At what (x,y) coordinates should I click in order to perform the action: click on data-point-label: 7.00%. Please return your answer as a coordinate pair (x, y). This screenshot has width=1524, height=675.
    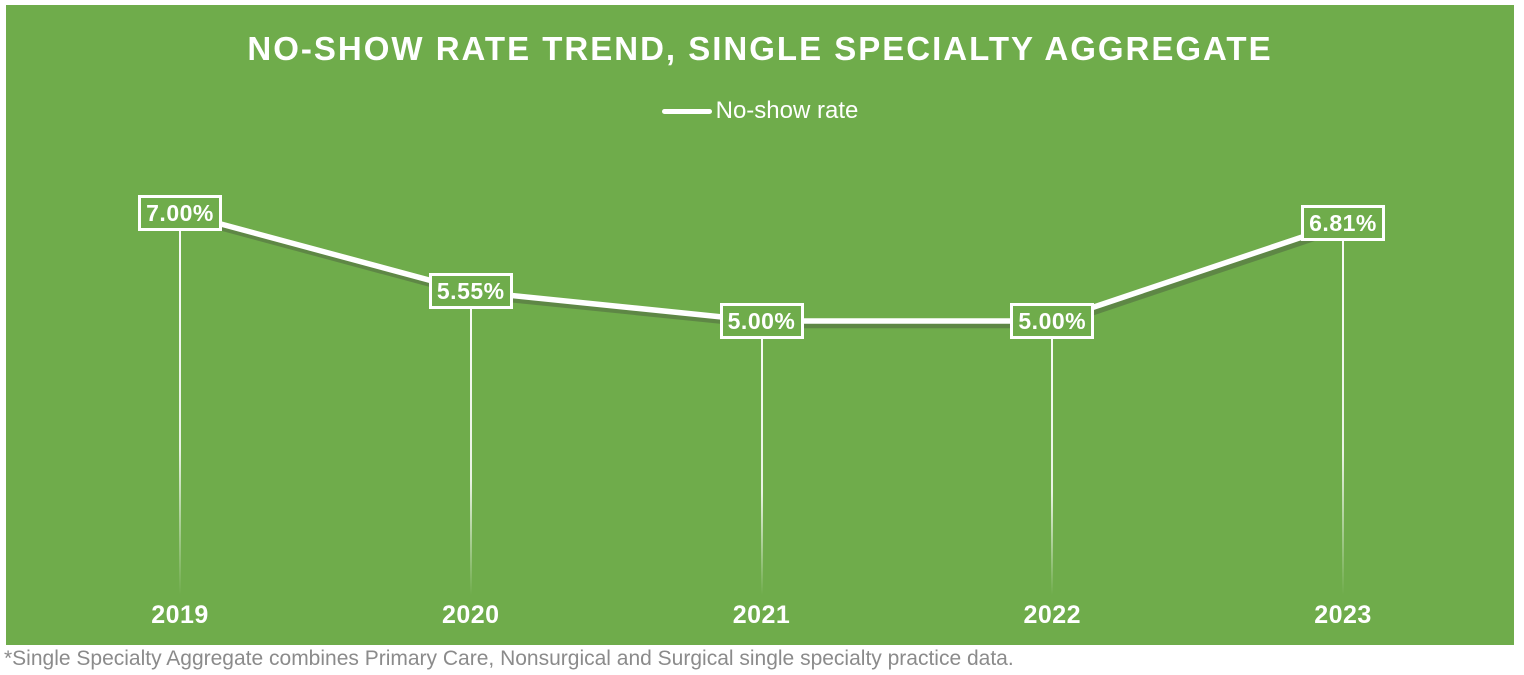
    Looking at the image, I should click on (180, 213).